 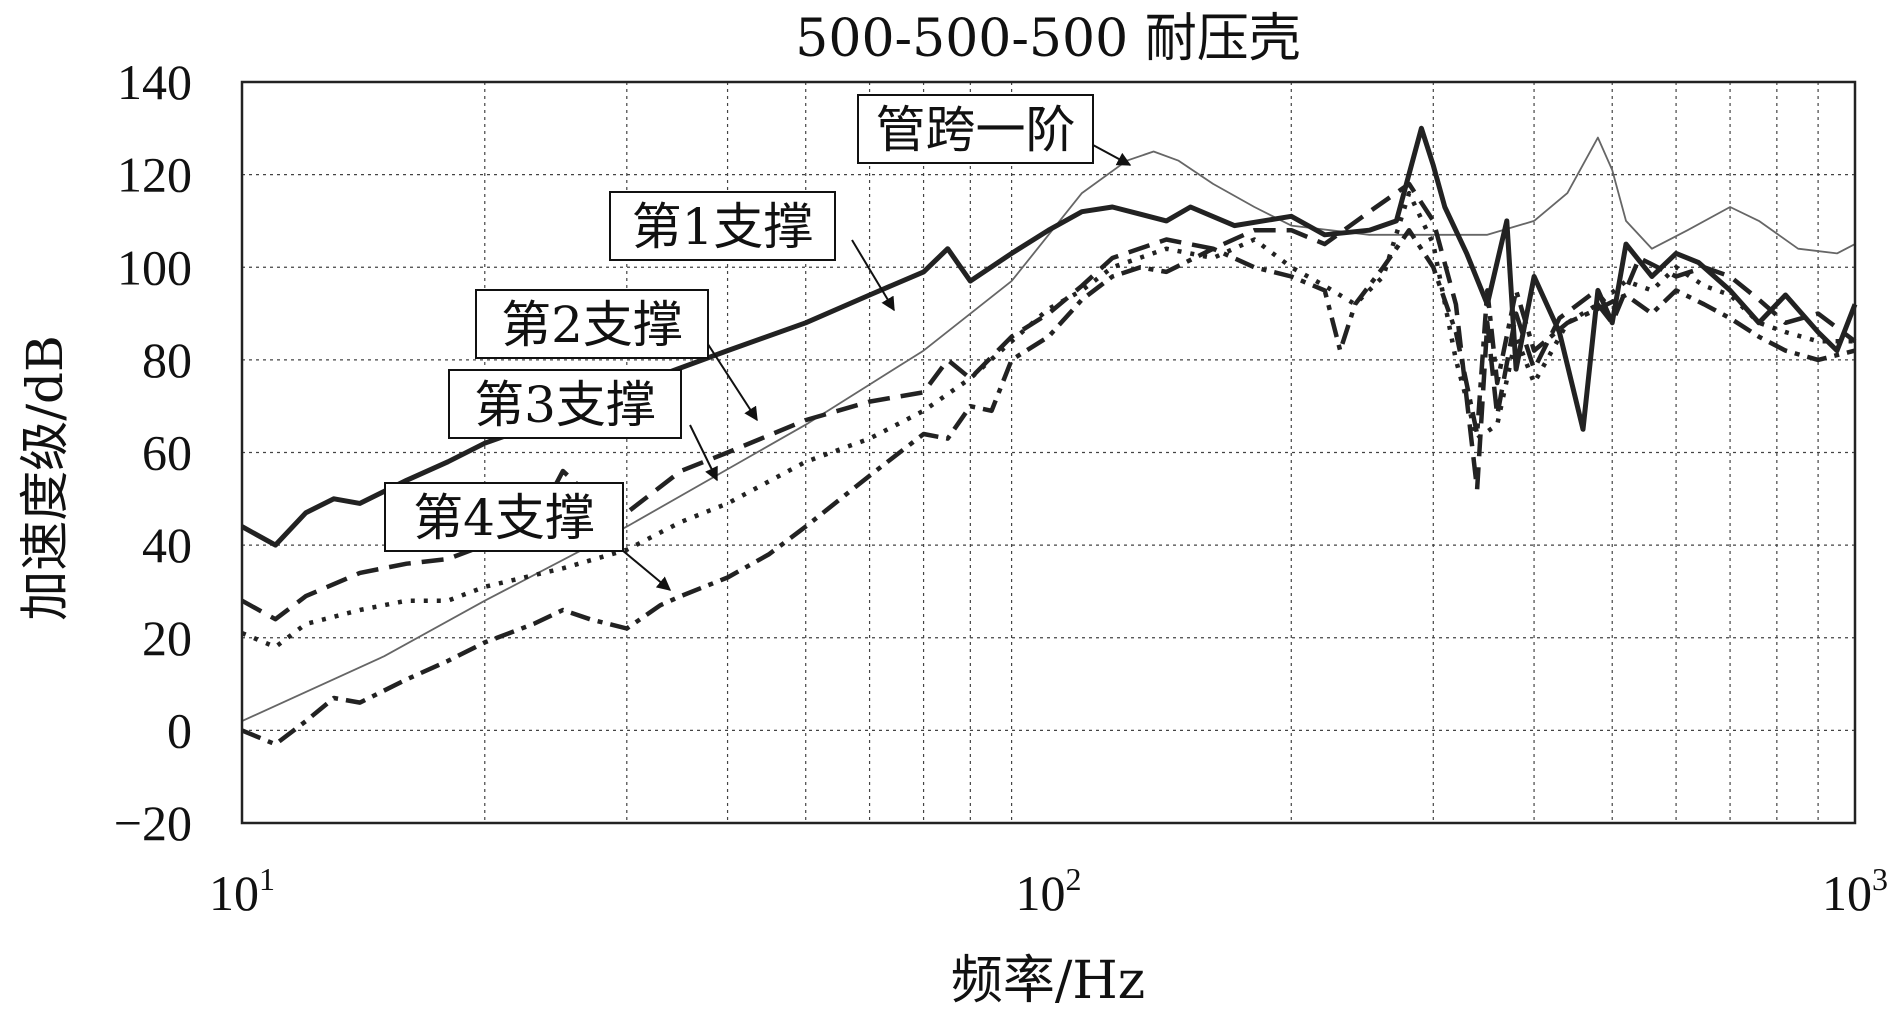 I want to click on annotation-4: 第3支撑, so click(x=583, y=425).